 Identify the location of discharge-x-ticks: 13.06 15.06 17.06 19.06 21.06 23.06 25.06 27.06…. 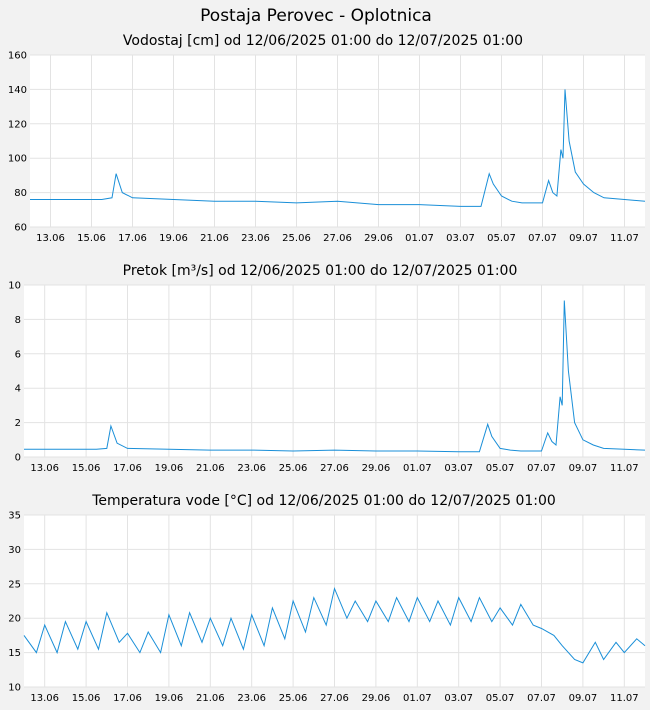
(334, 468).